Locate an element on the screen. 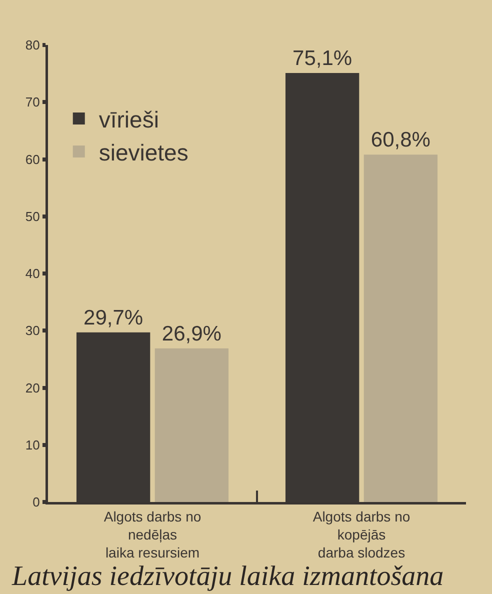 This screenshot has width=492, height=594. y-tick-label: 0 is located at coordinates (36, 502).